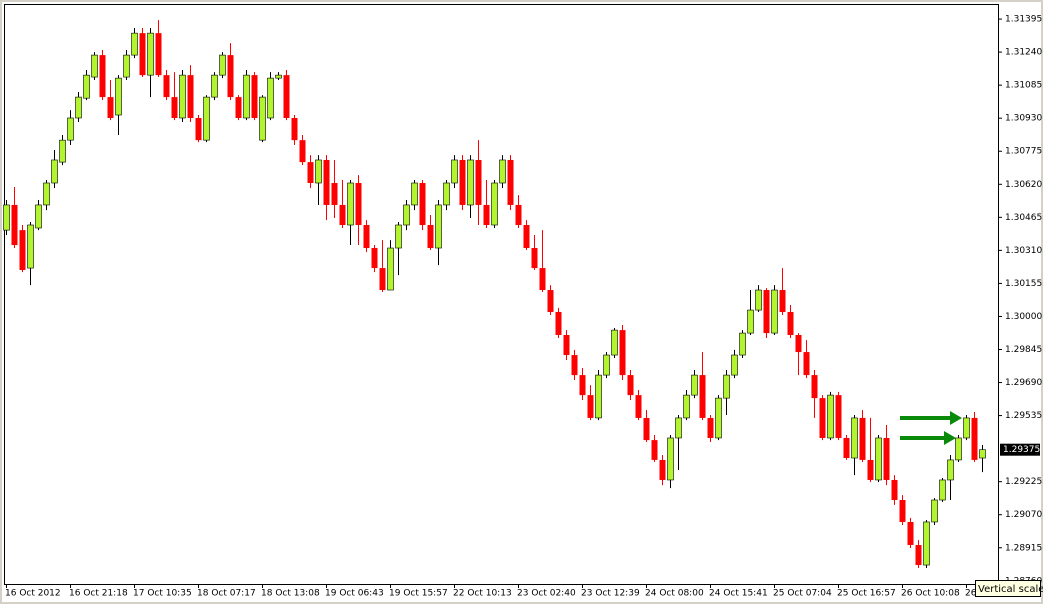 This screenshot has height=604, width=1043. What do you see at coordinates (1023, 482) in the screenshot?
I see `y-tick-label: 1.29225` at bounding box center [1023, 482].